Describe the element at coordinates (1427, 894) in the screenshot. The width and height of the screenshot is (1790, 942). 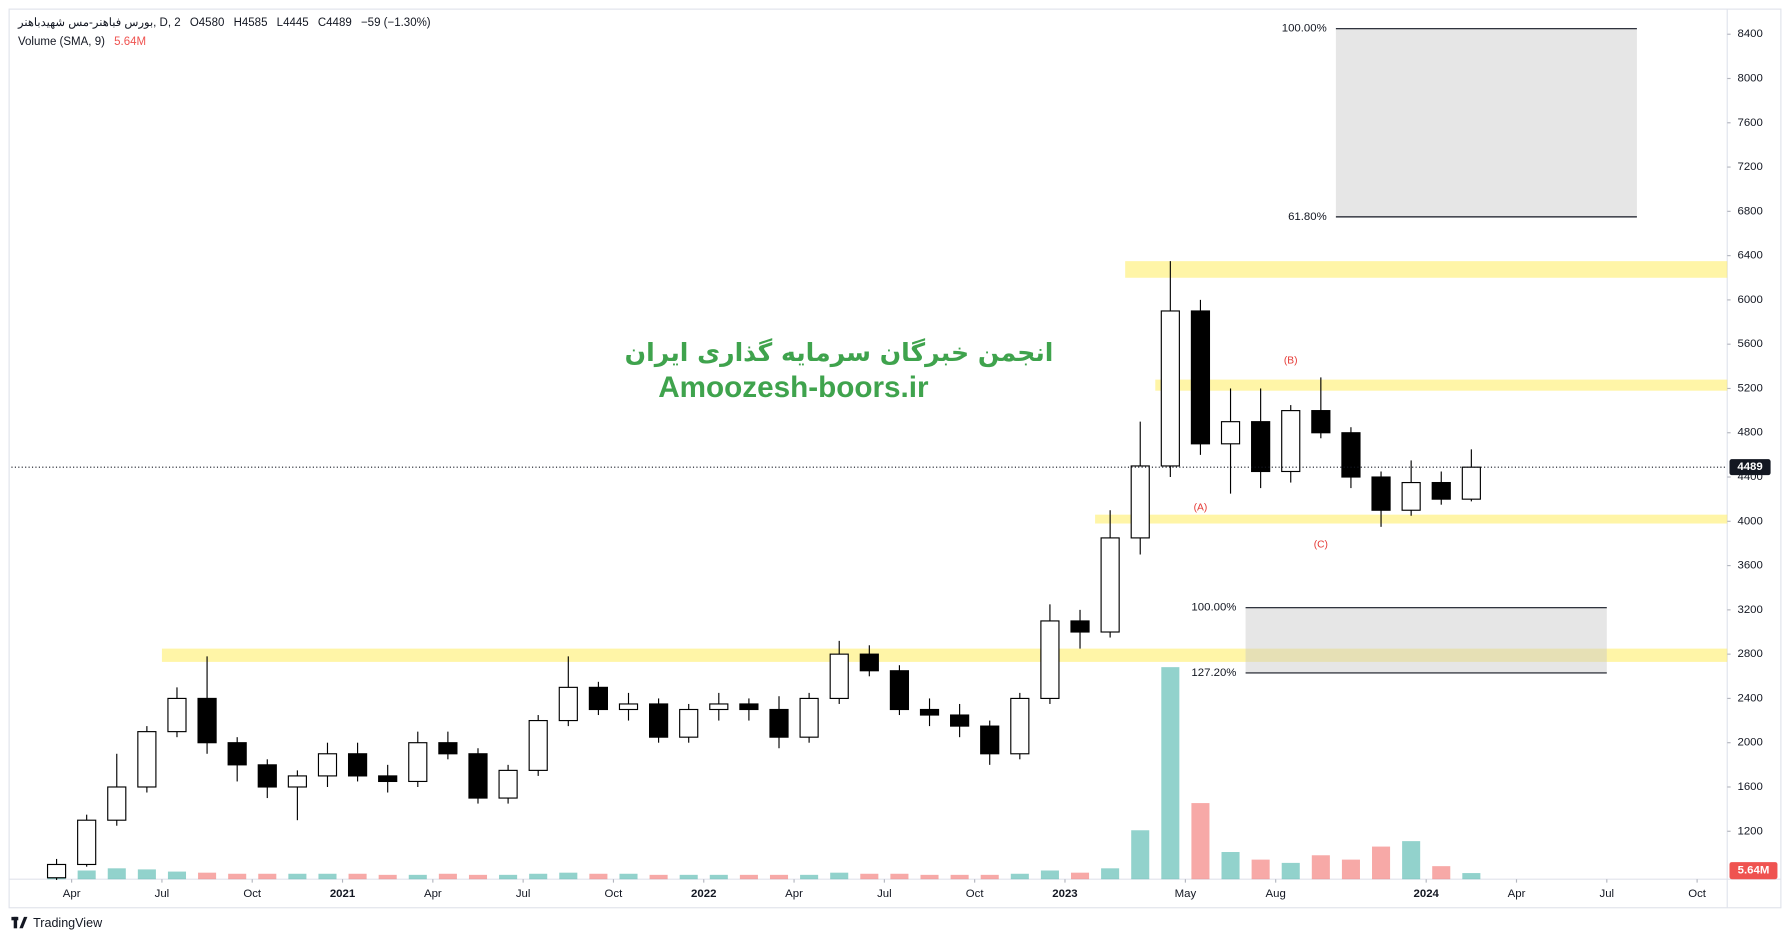
I see `x-tick-label: 2024` at that location.